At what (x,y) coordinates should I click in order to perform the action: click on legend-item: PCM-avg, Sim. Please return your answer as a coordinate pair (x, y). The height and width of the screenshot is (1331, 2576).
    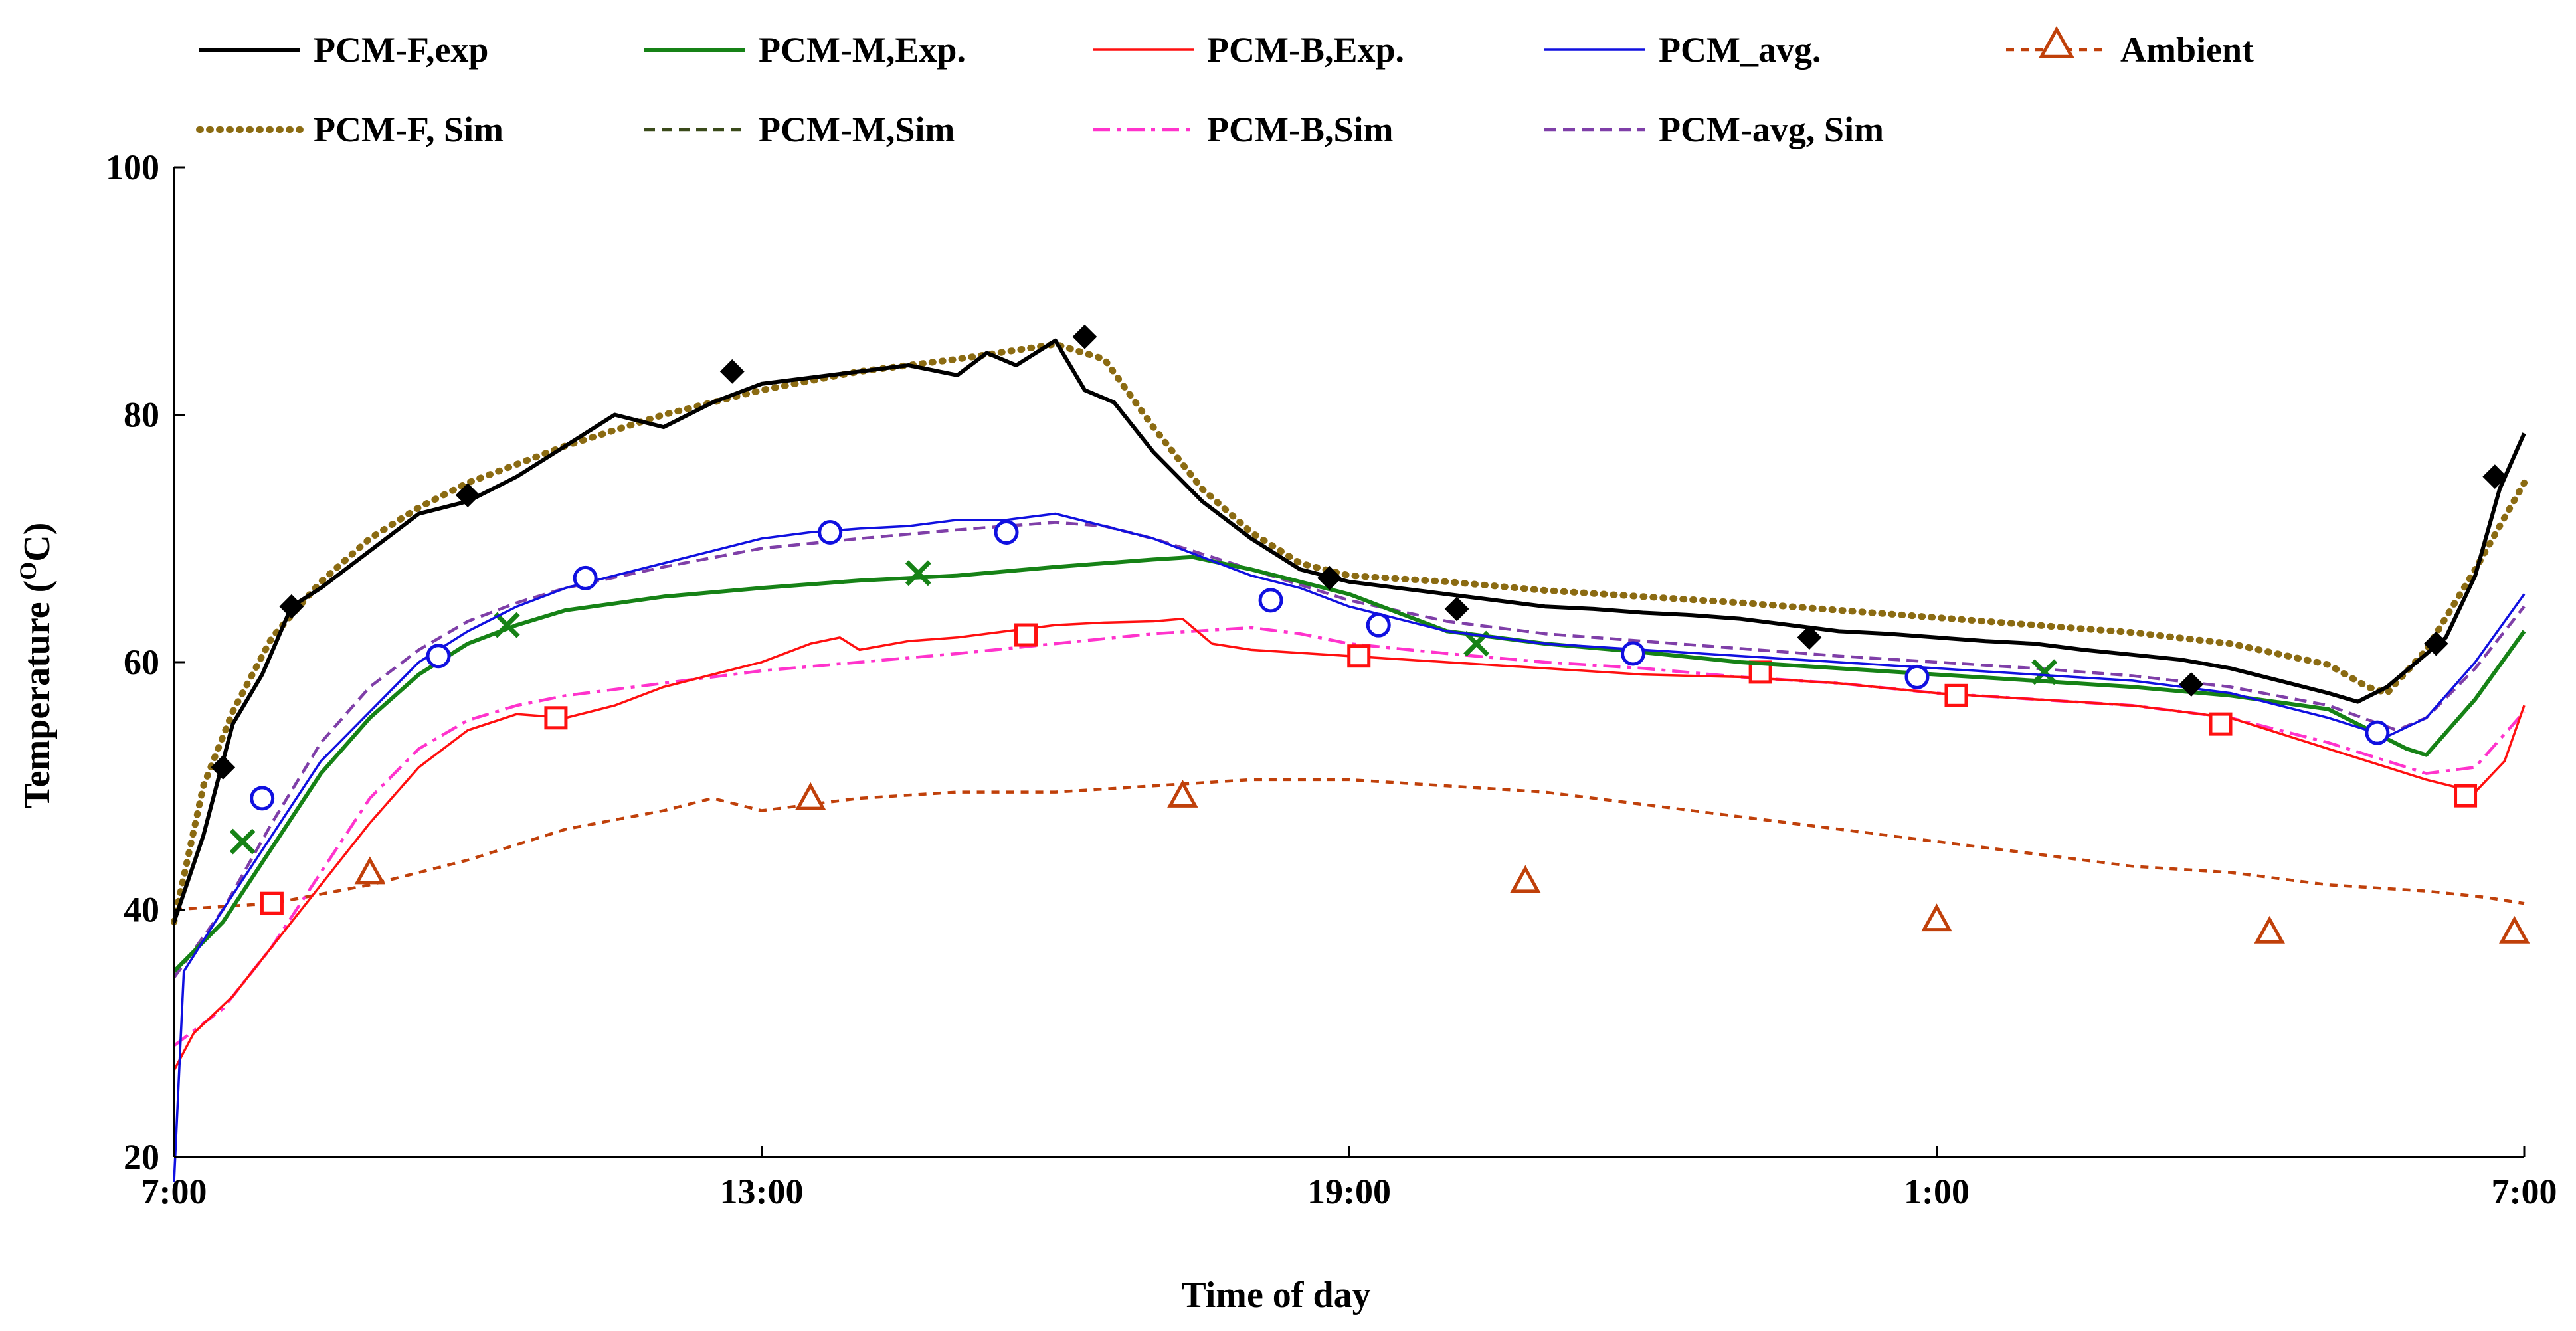
    Looking at the image, I should click on (1714, 129).